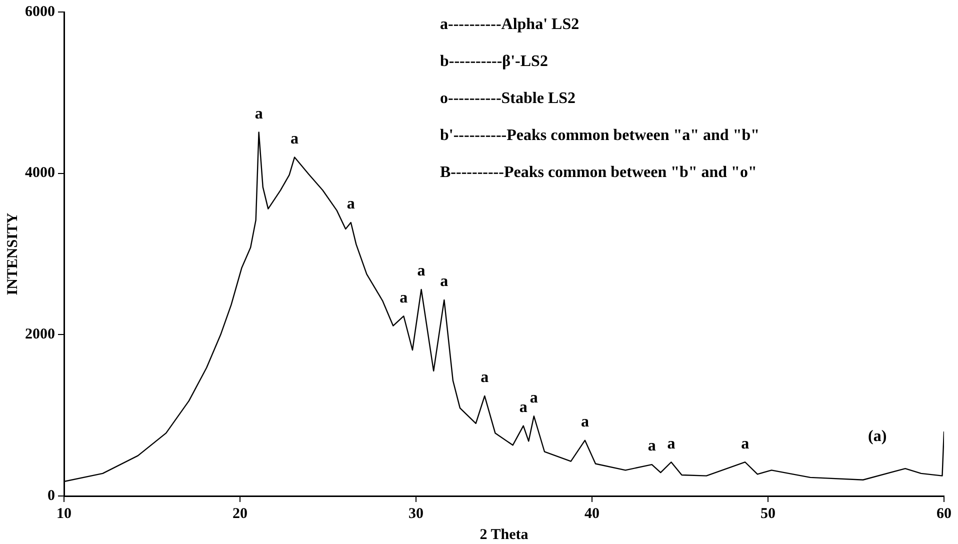  What do you see at coordinates (508, 99) in the screenshot?
I see `annotation: o----------Stable LS2` at bounding box center [508, 99].